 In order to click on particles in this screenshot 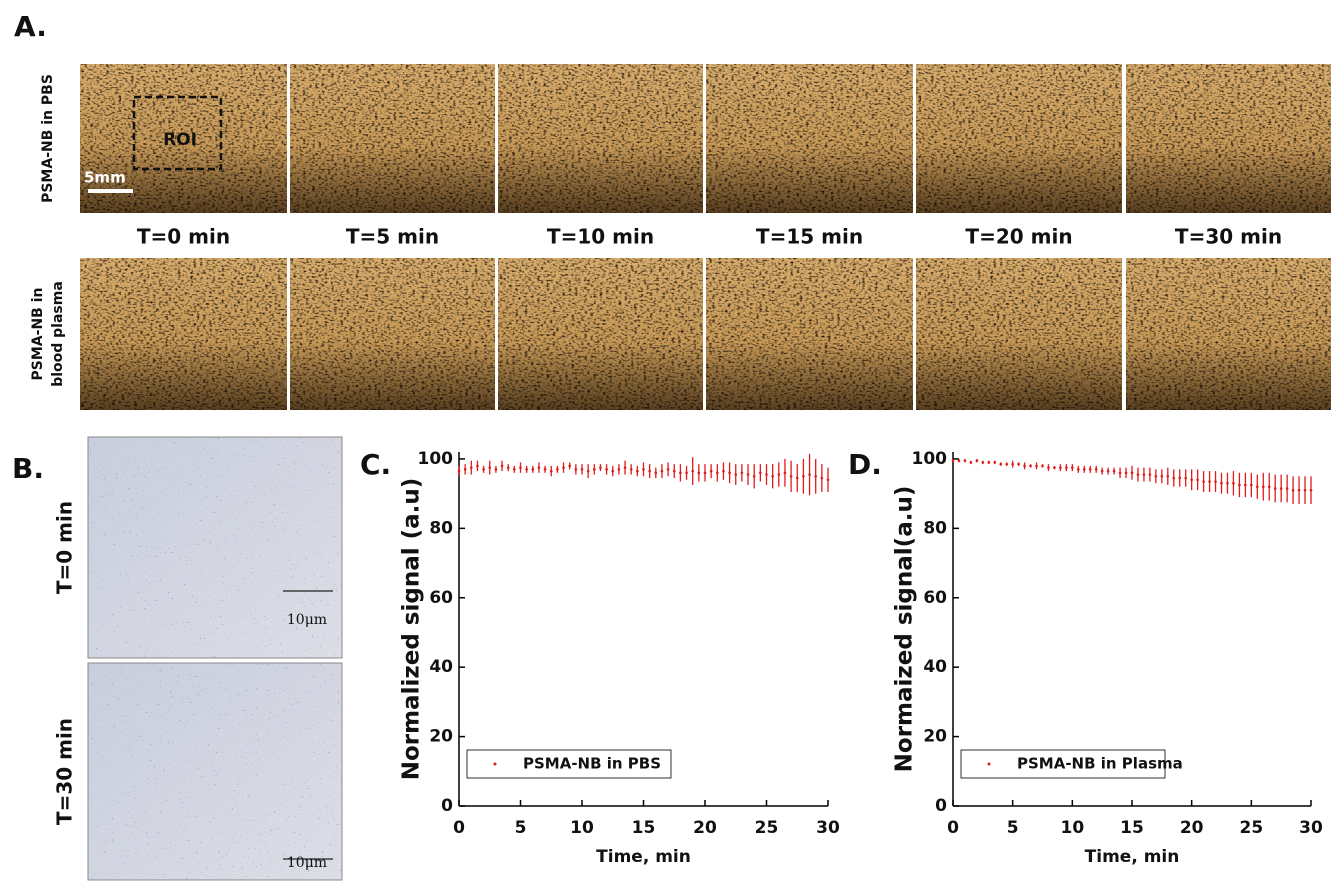, I will do `click(215, 771)`.